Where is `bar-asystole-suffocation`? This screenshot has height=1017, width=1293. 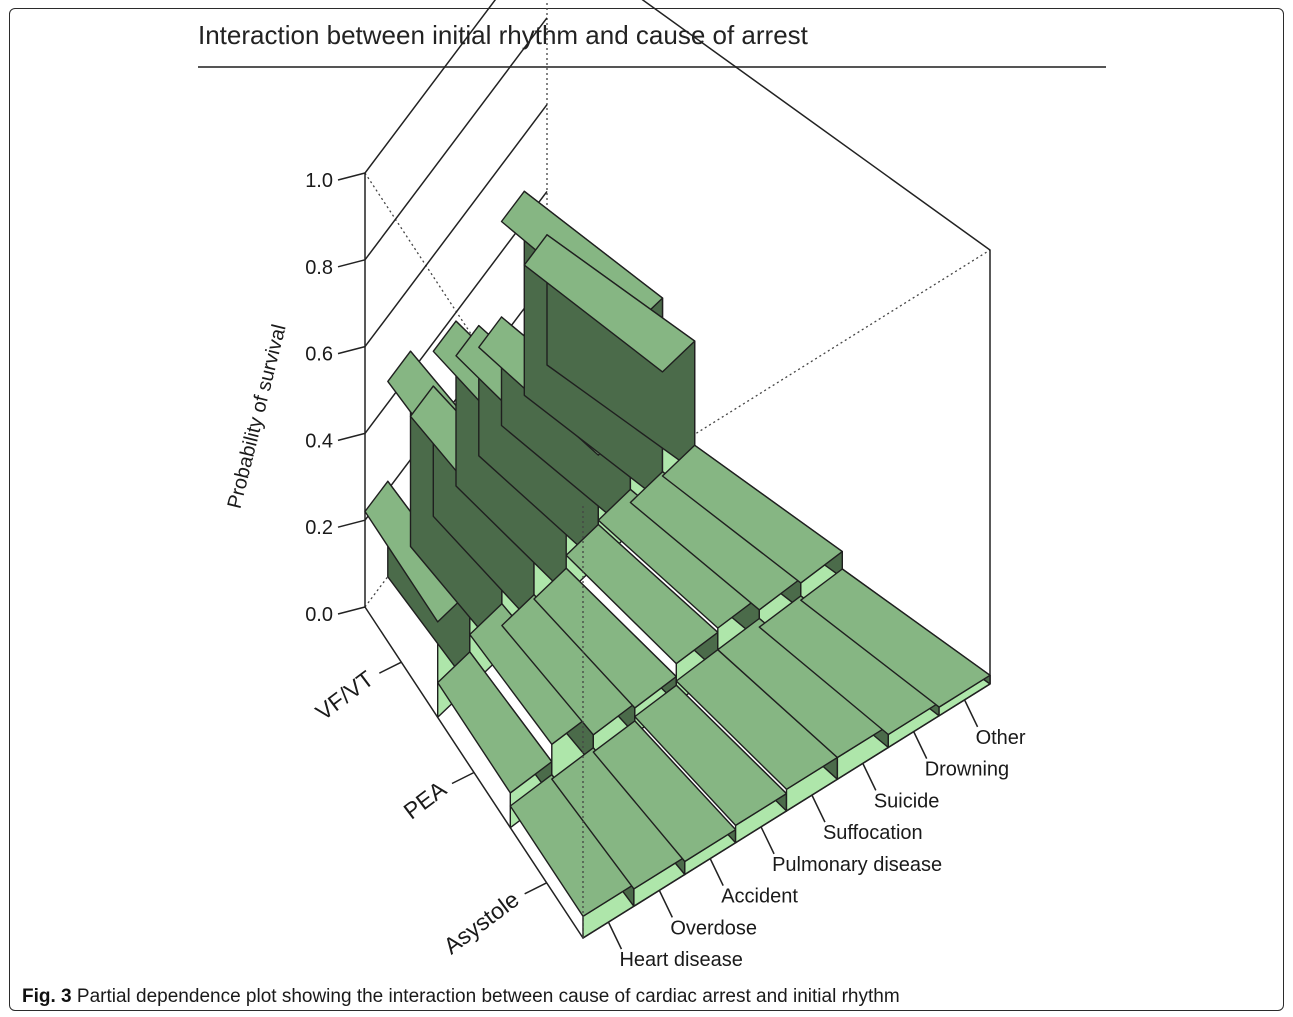 bar-asystole-suffocation is located at coordinates (757, 730).